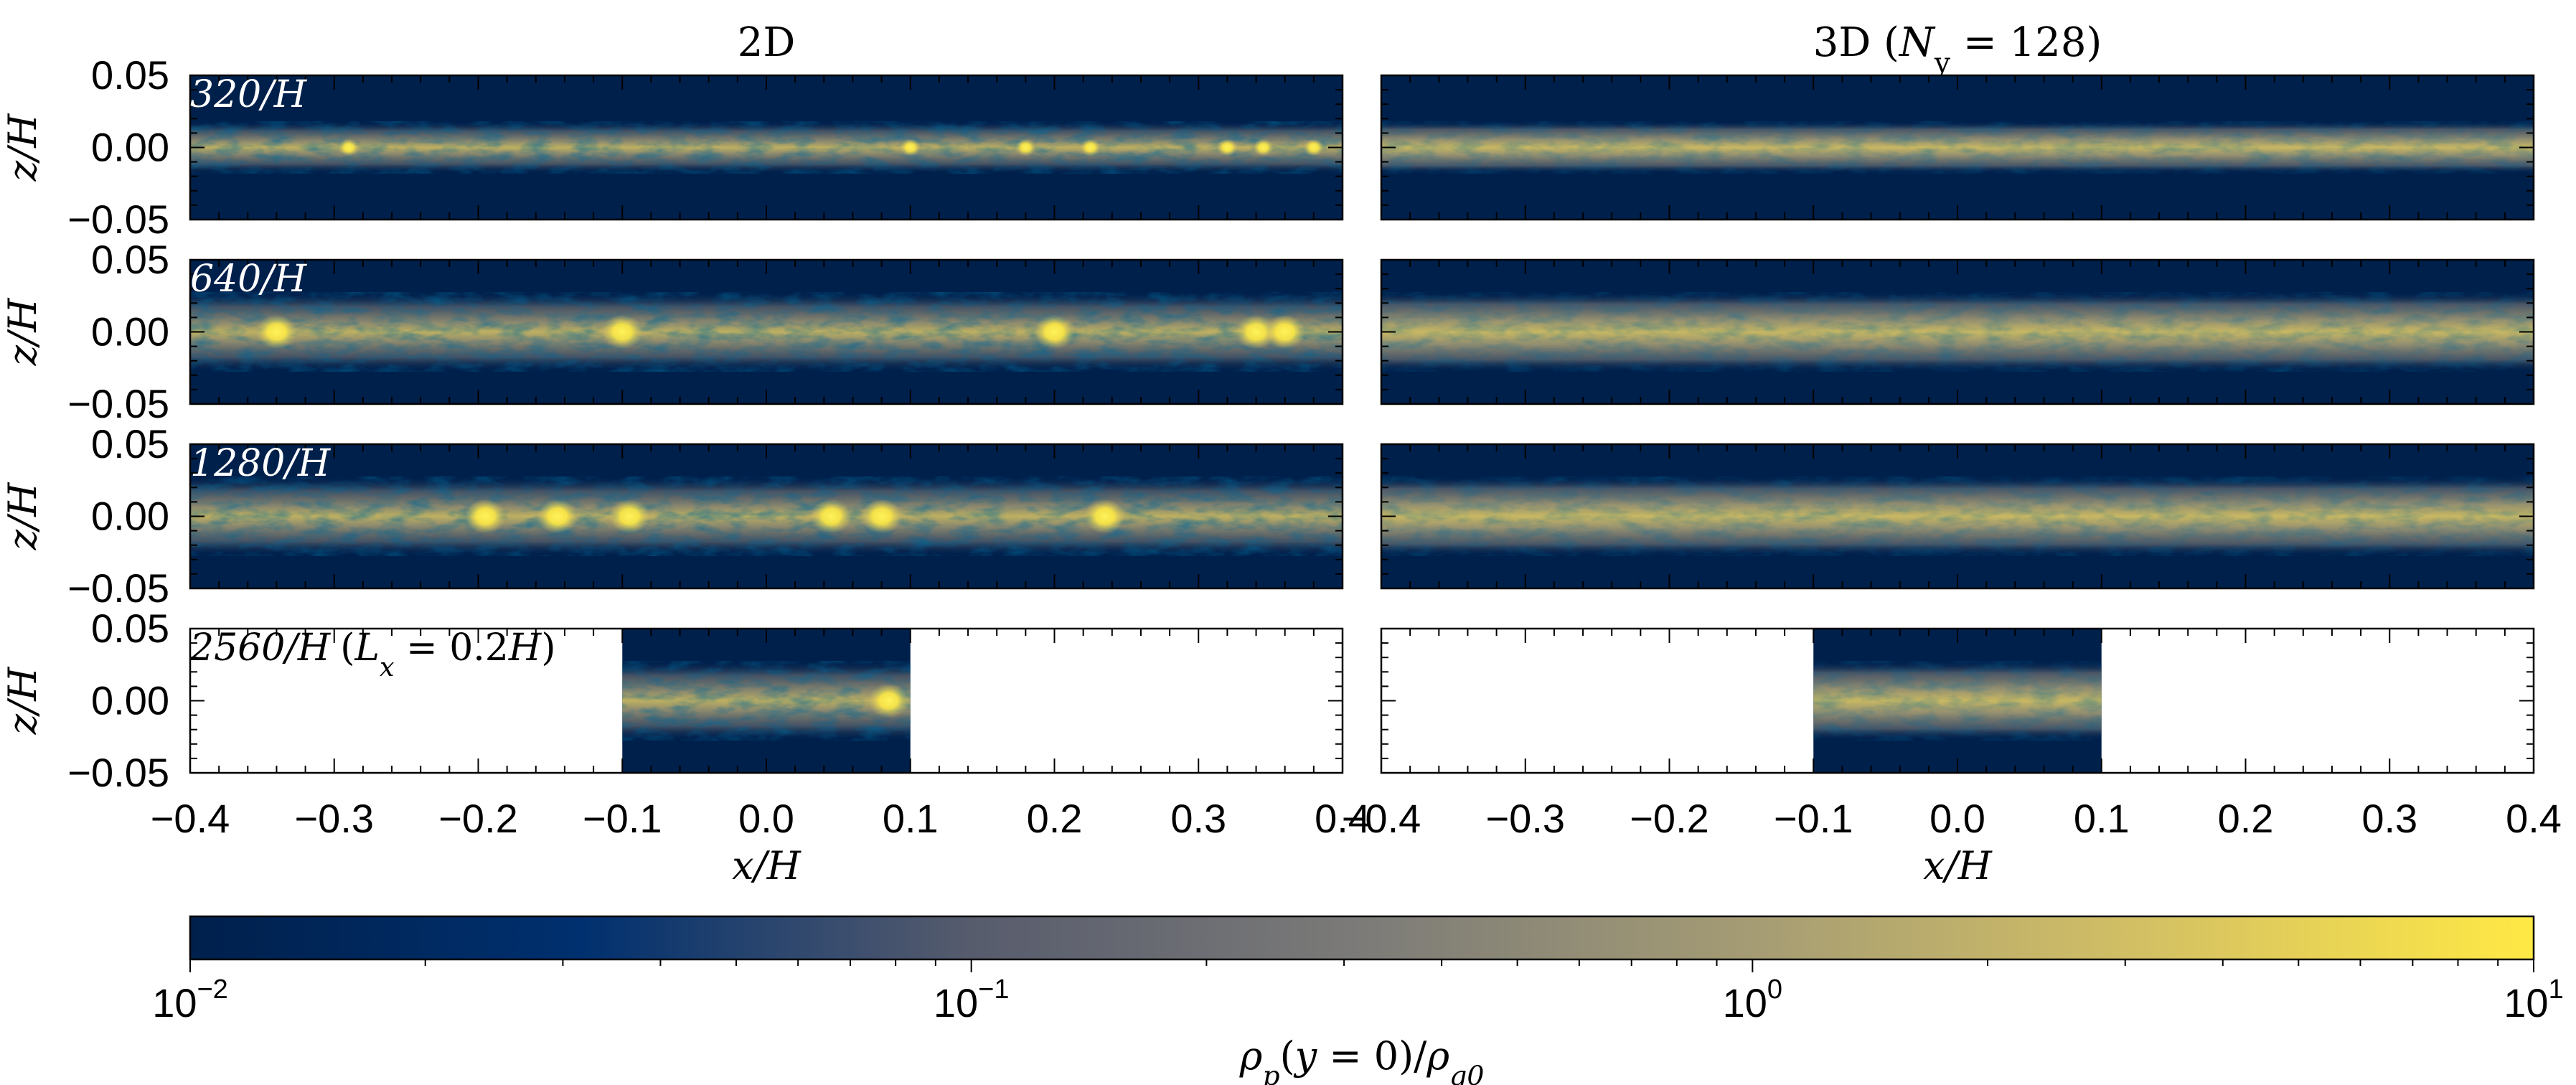  I want to click on colorbar-label-part: p, so click(1270, 1072).